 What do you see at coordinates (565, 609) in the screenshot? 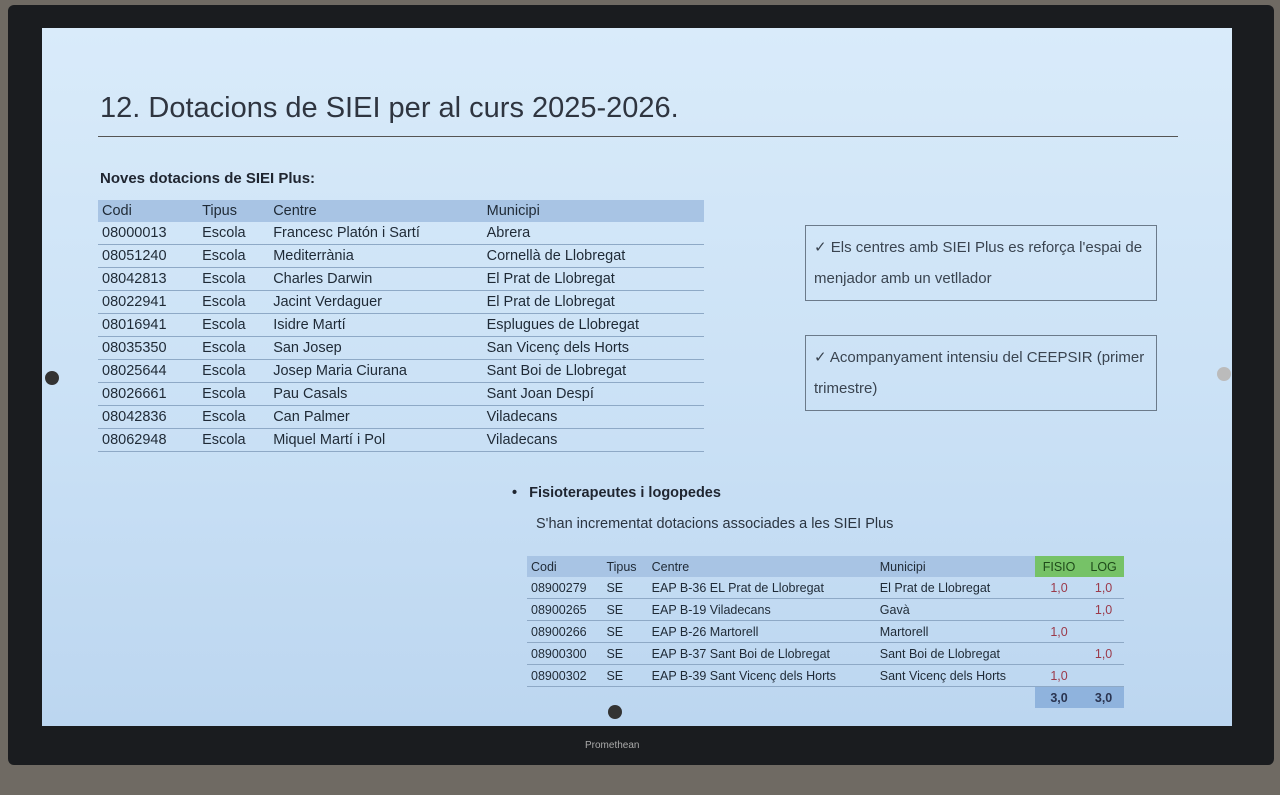
I see `table-cell: 08900265` at bounding box center [565, 609].